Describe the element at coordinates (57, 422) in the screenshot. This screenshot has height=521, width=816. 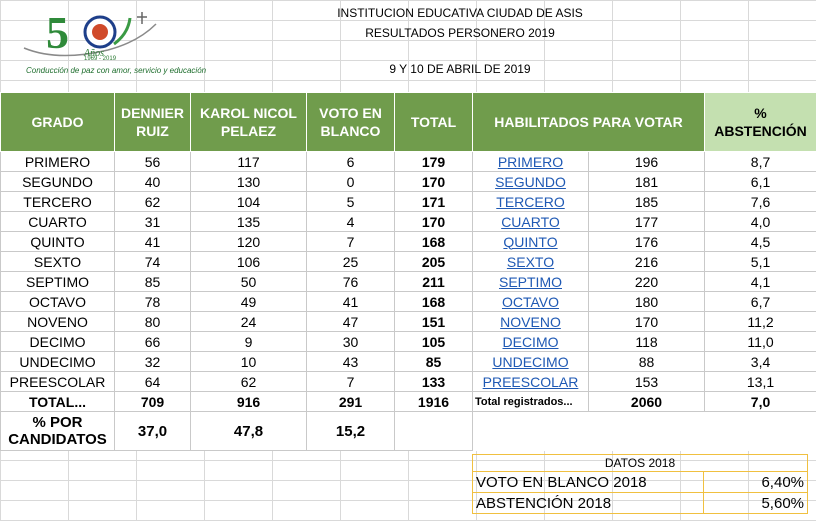
I see `percent-label-l1: % POR` at that location.